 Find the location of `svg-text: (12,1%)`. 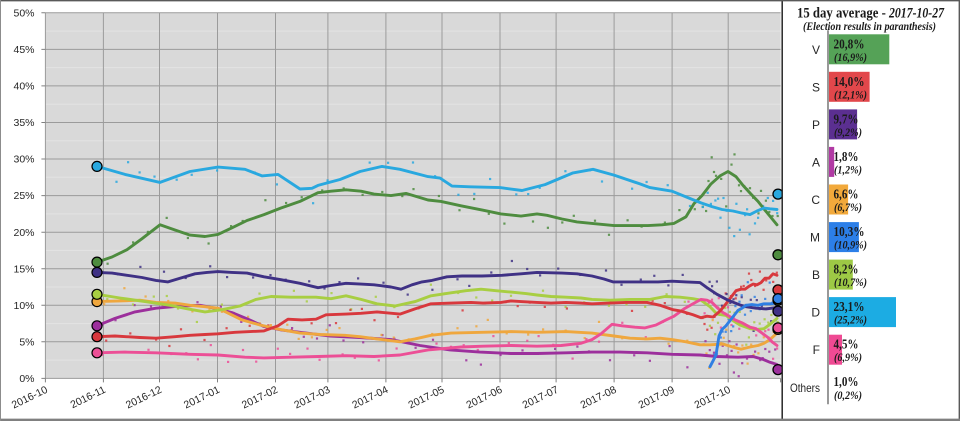

svg-text: (12,1%) is located at coordinates (850, 95).